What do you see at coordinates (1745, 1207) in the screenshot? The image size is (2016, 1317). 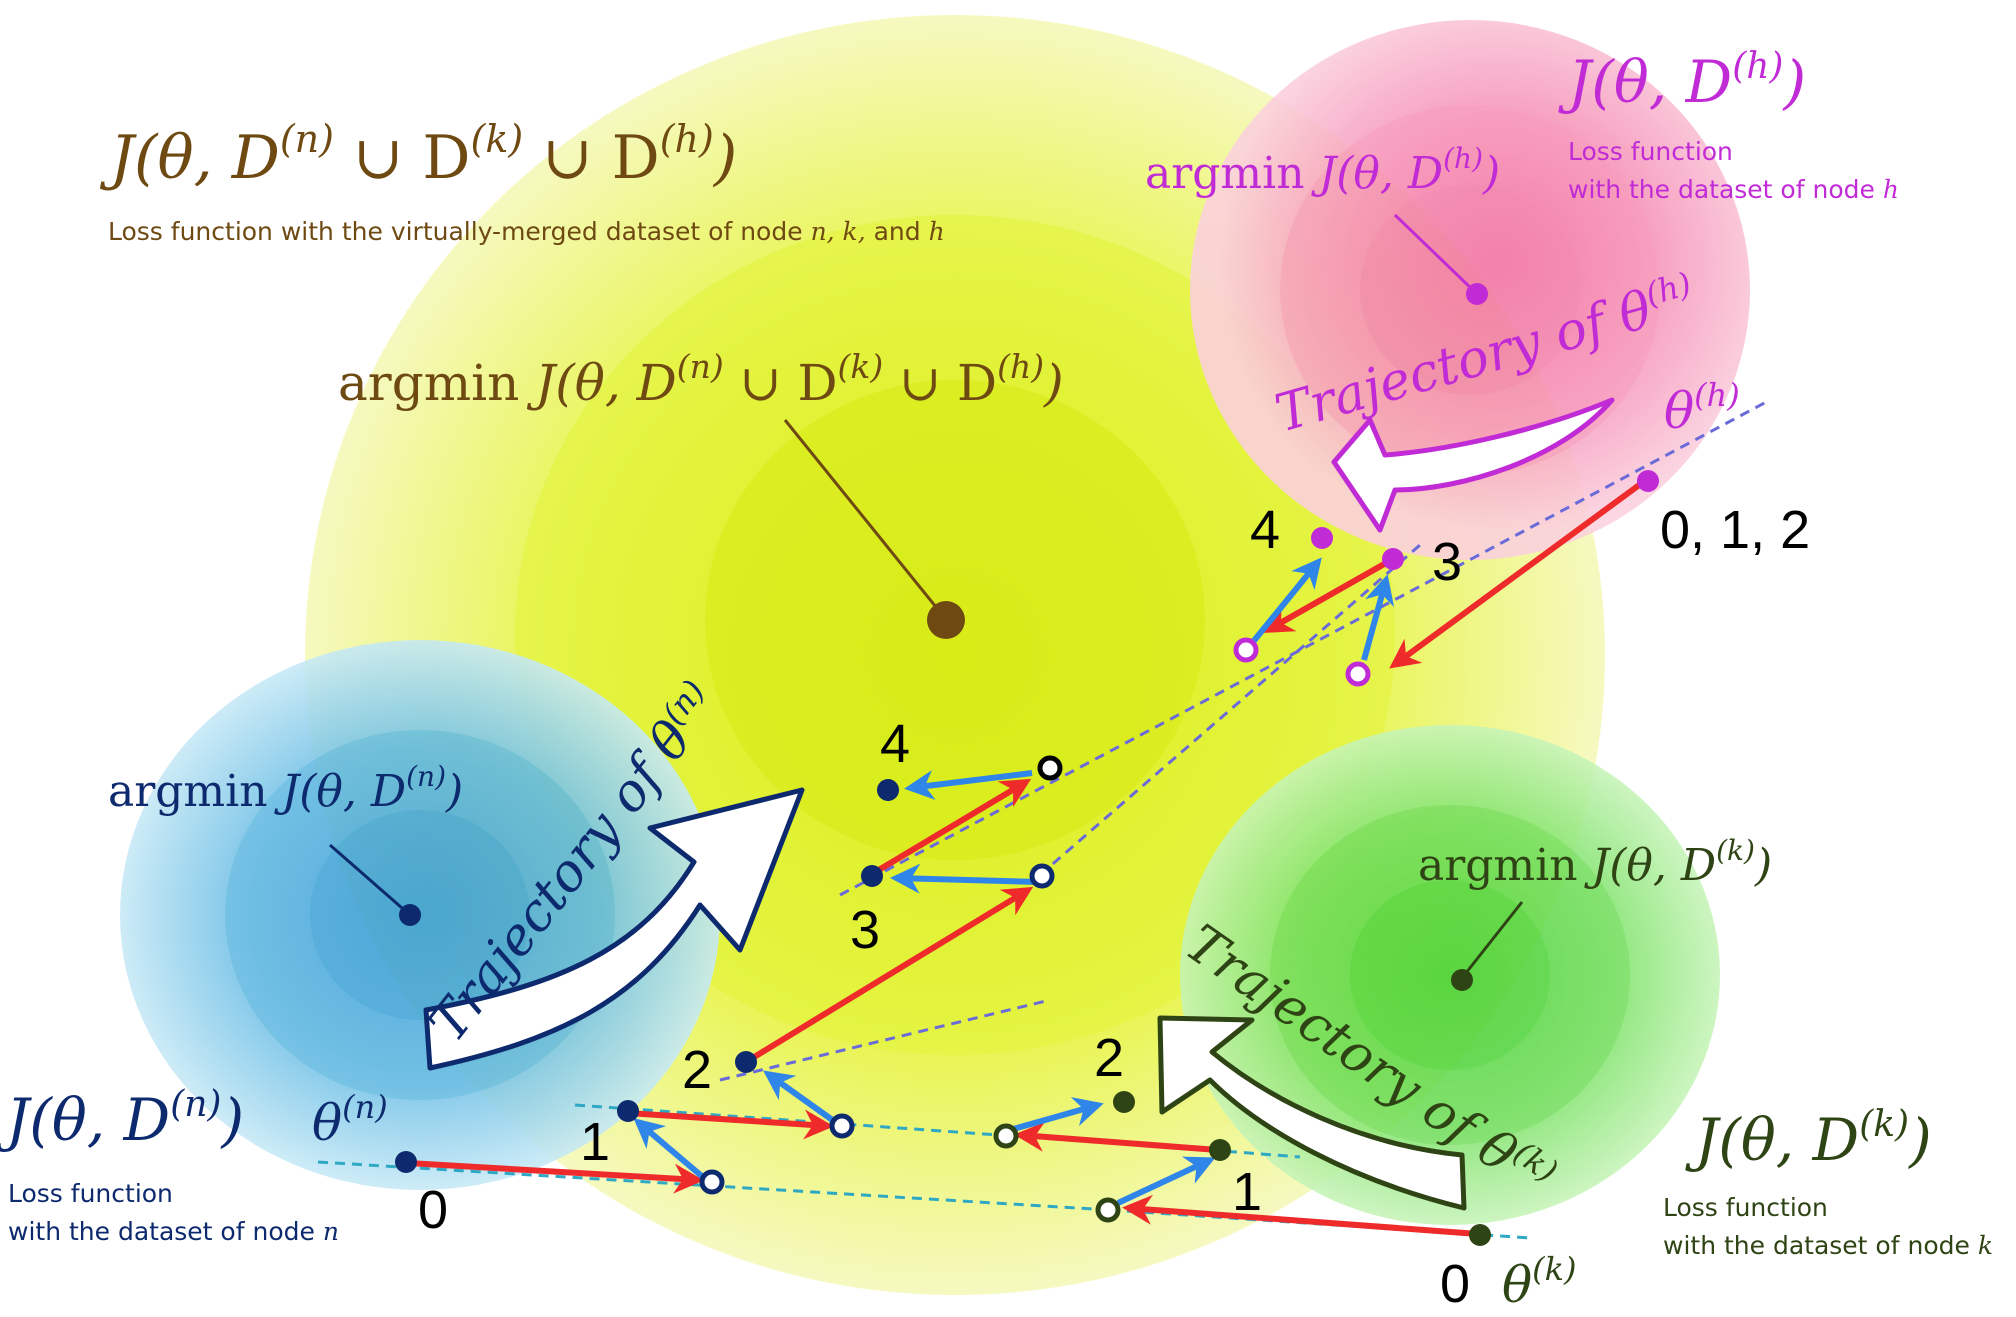 I see `node-k-loss-caption-line1: Loss function` at bounding box center [1745, 1207].